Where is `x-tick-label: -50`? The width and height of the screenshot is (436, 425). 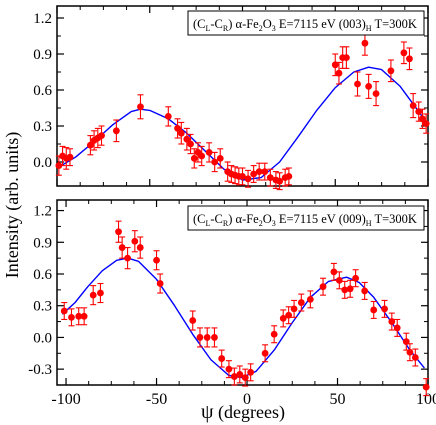 x-tick-label: -50 is located at coordinates (156, 399).